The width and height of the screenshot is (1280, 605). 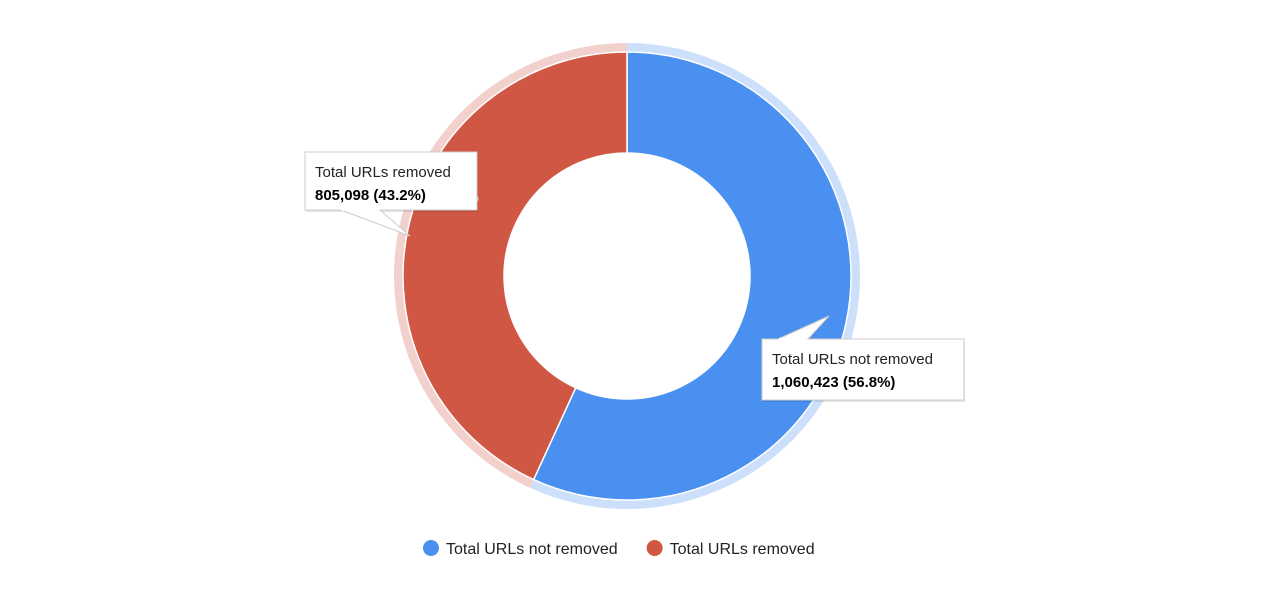 I want to click on legend-label: Total URLs removed, so click(x=742, y=549).